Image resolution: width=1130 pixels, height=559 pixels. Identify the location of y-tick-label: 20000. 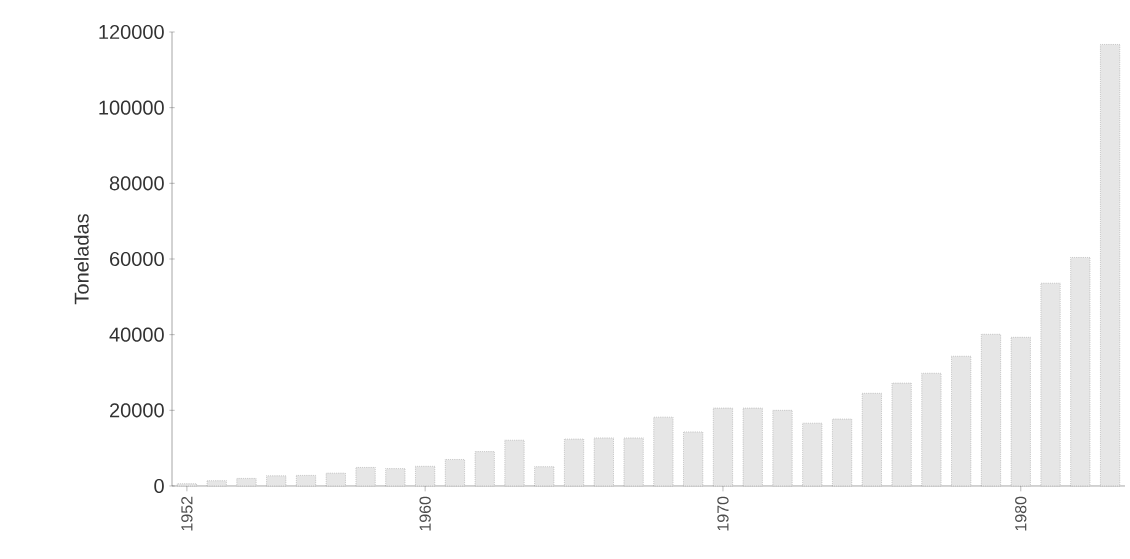
(137, 410).